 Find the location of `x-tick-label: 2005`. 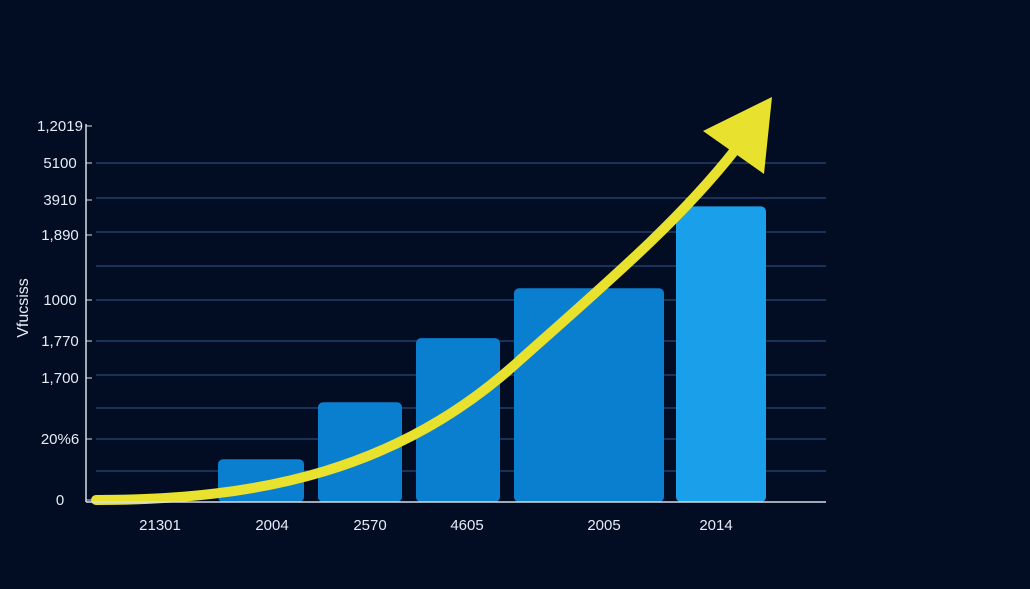

x-tick-label: 2005 is located at coordinates (603, 525).